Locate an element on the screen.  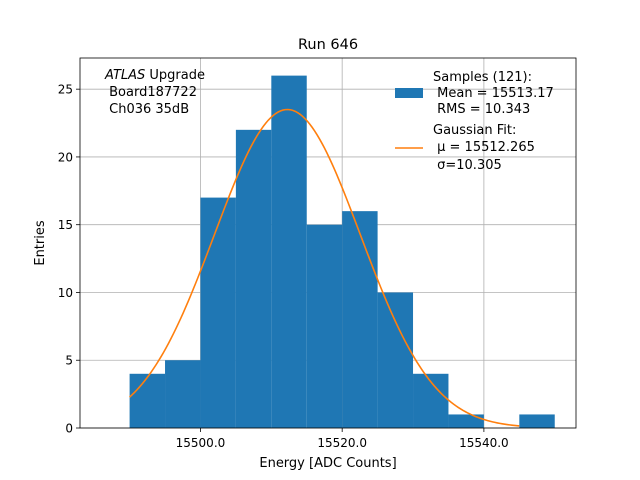
y-tick-label: 25 is located at coordinates (65, 90).